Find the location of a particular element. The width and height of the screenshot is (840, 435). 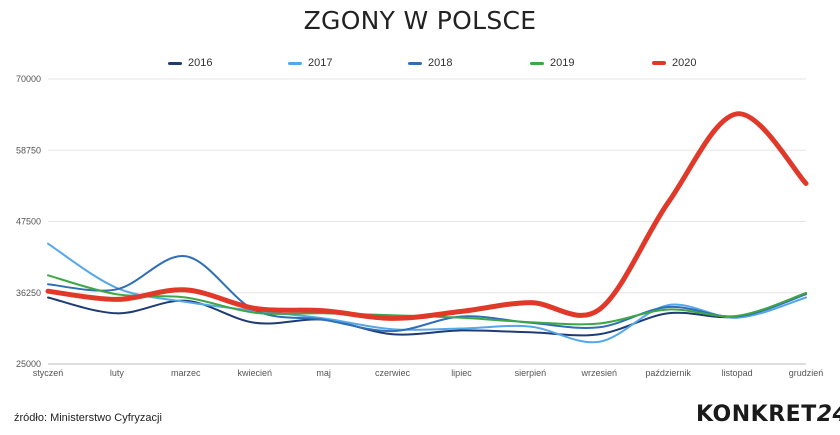

x-tick-label: sierpień is located at coordinates (531, 373).